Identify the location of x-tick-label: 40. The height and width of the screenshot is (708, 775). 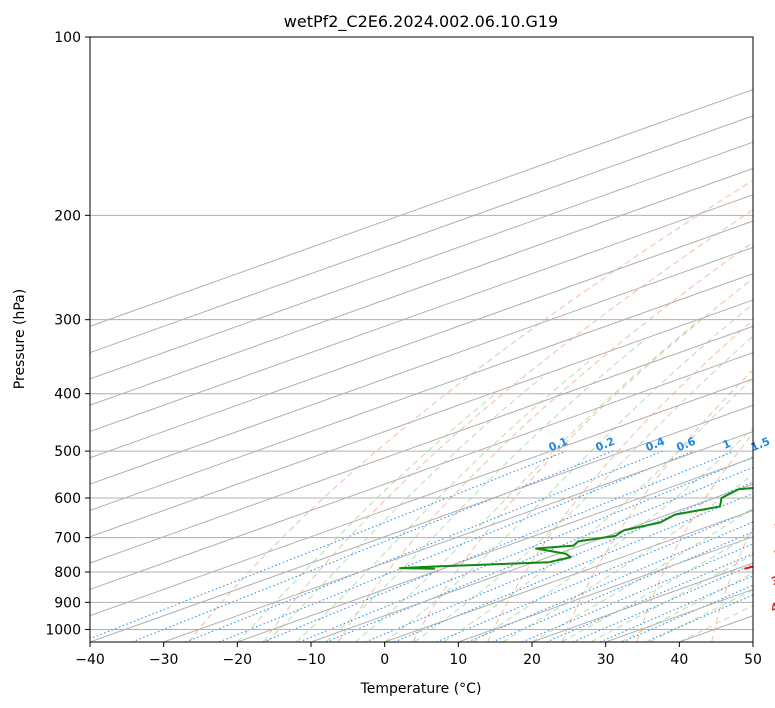
(679, 660).